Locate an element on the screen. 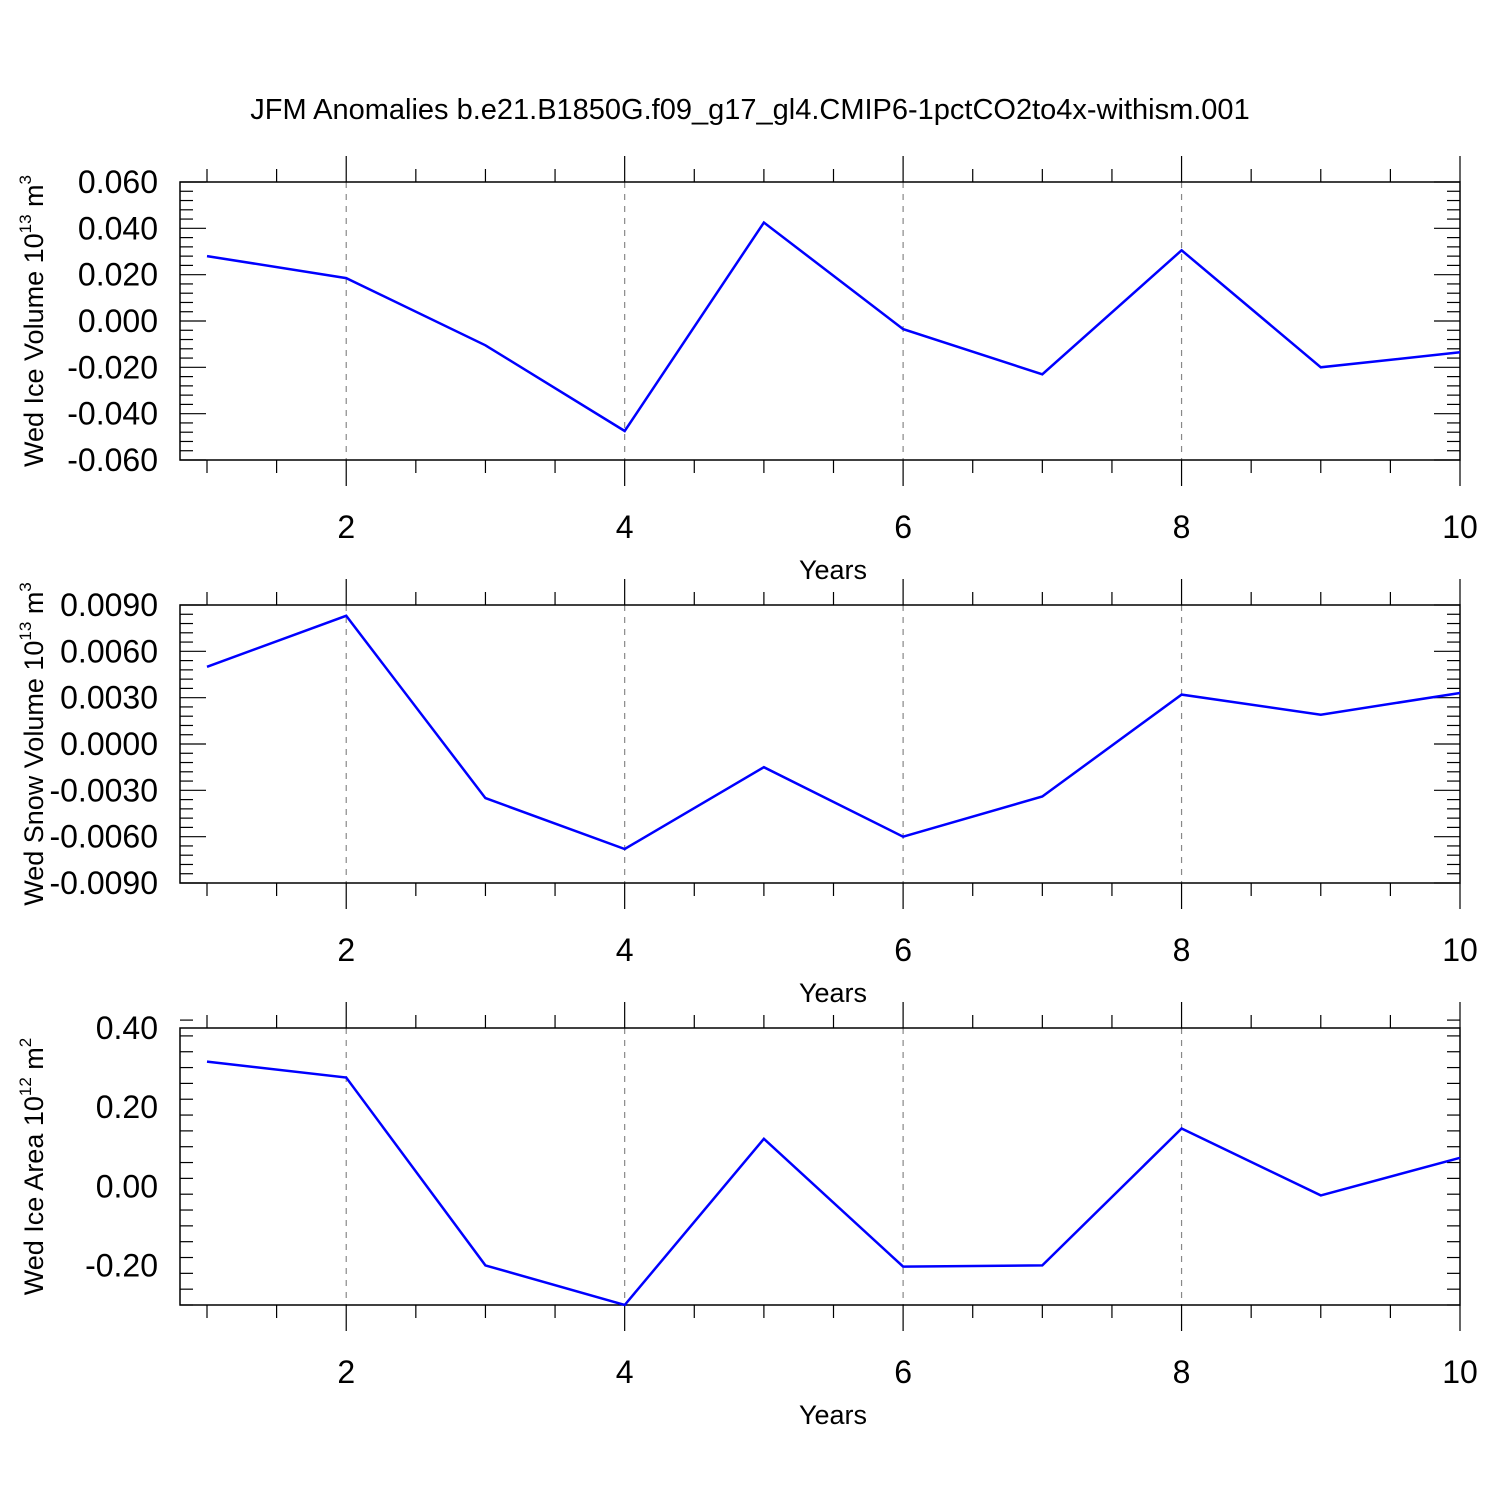 This screenshot has width=1500, height=1500. y-tick-label: -0.040 is located at coordinates (112, 414).